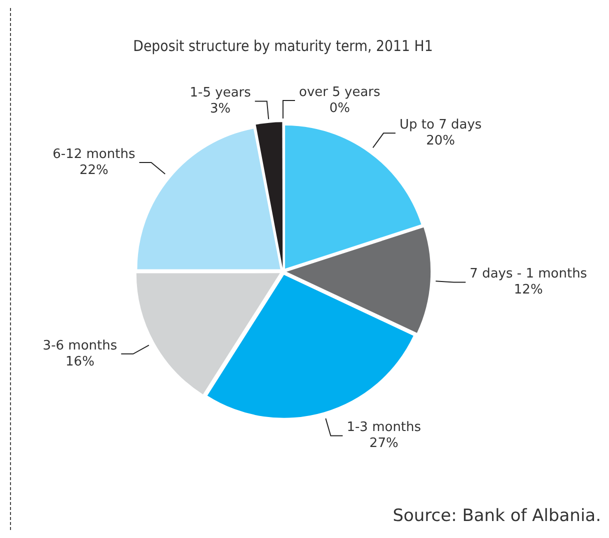 The image size is (609, 538). What do you see at coordinates (496, 516) in the screenshot?
I see `source-note: Source: Bank of Albania.` at bounding box center [496, 516].